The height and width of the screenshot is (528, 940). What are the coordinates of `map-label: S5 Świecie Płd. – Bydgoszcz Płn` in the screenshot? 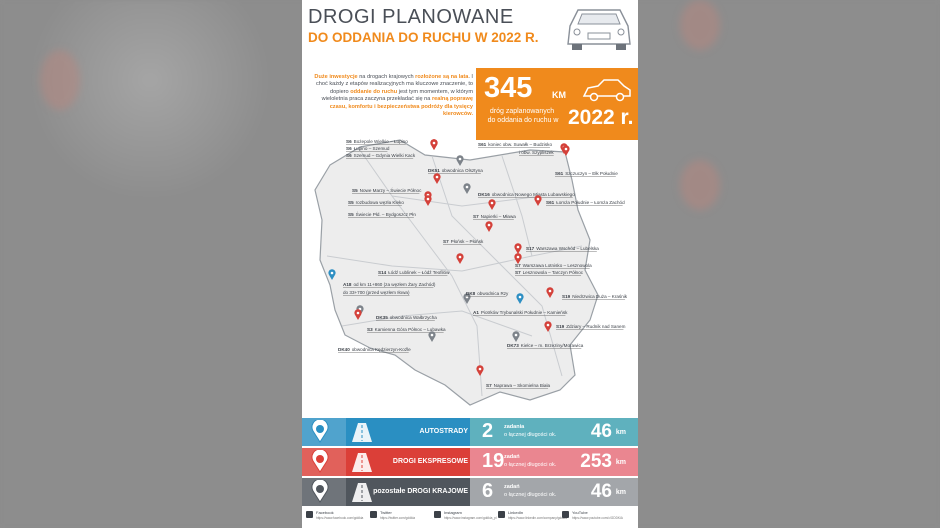 It's located at (382, 213).